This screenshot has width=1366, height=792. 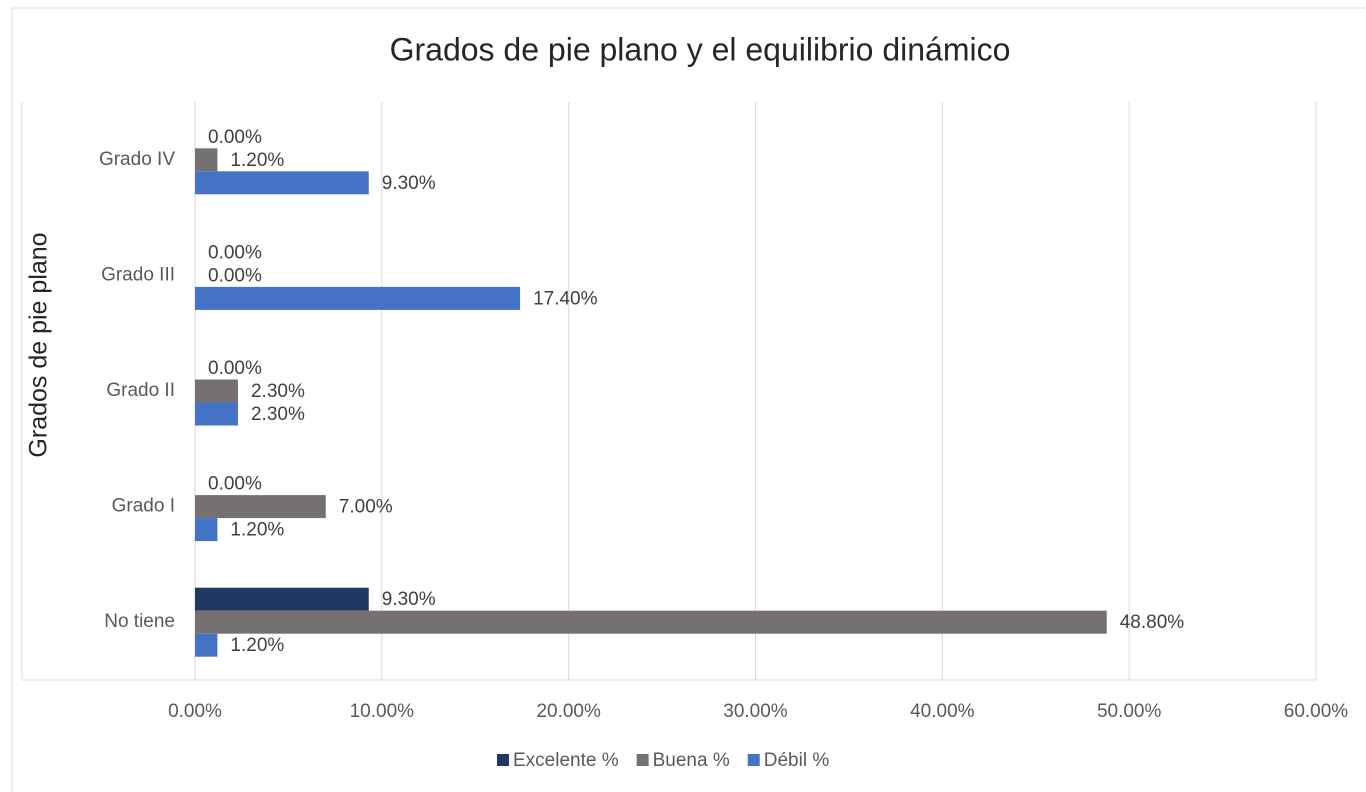 I want to click on x-tick-label: 10.00%, so click(x=382, y=711).